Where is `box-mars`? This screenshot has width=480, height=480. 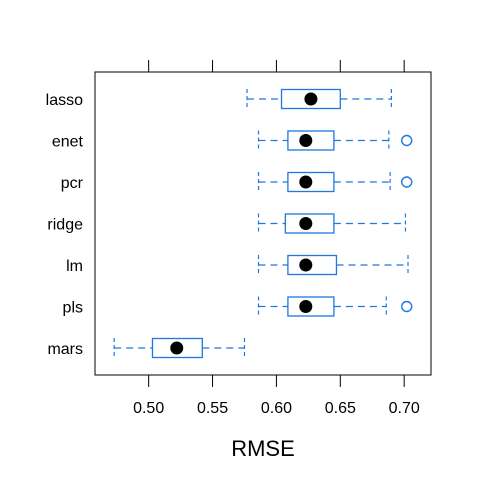 box-mars is located at coordinates (179, 348).